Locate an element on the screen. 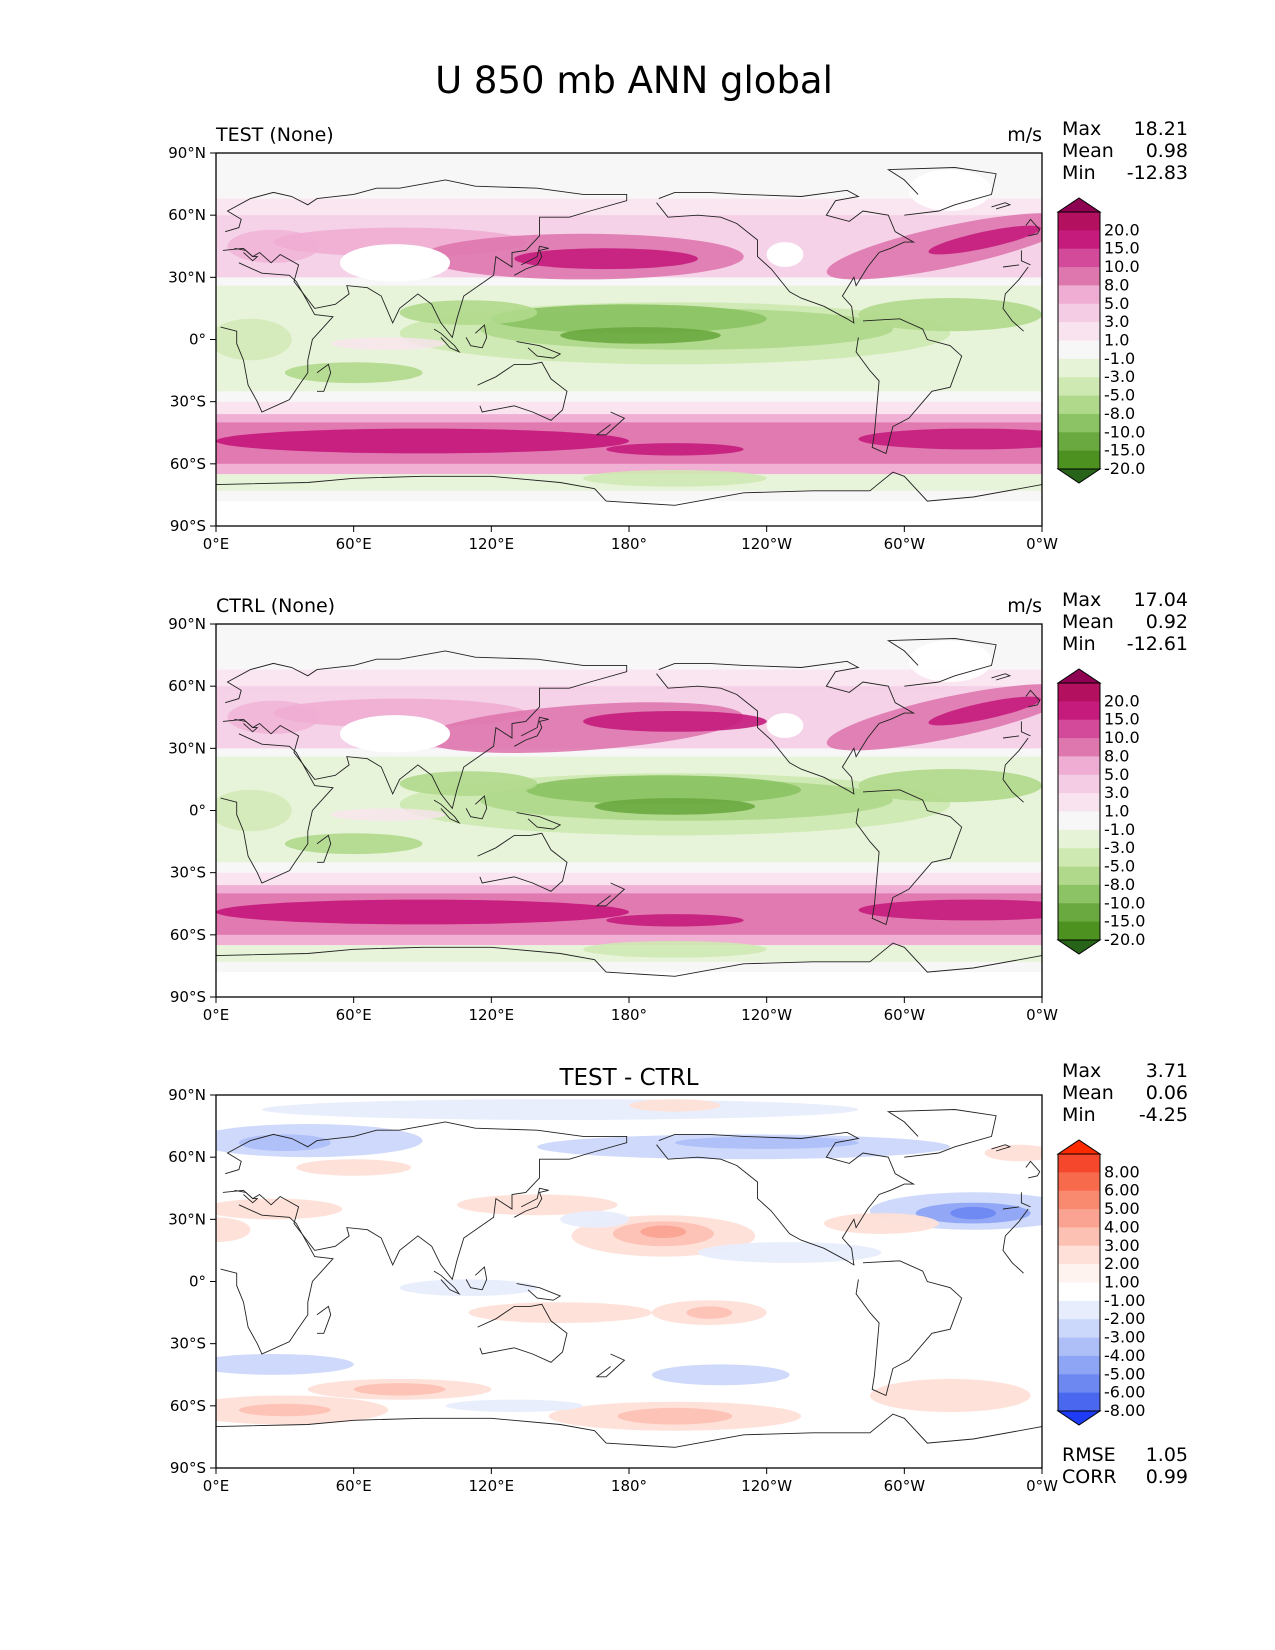 The image size is (1275, 1650). lon-tick-label: 60°E is located at coordinates (354, 1486).